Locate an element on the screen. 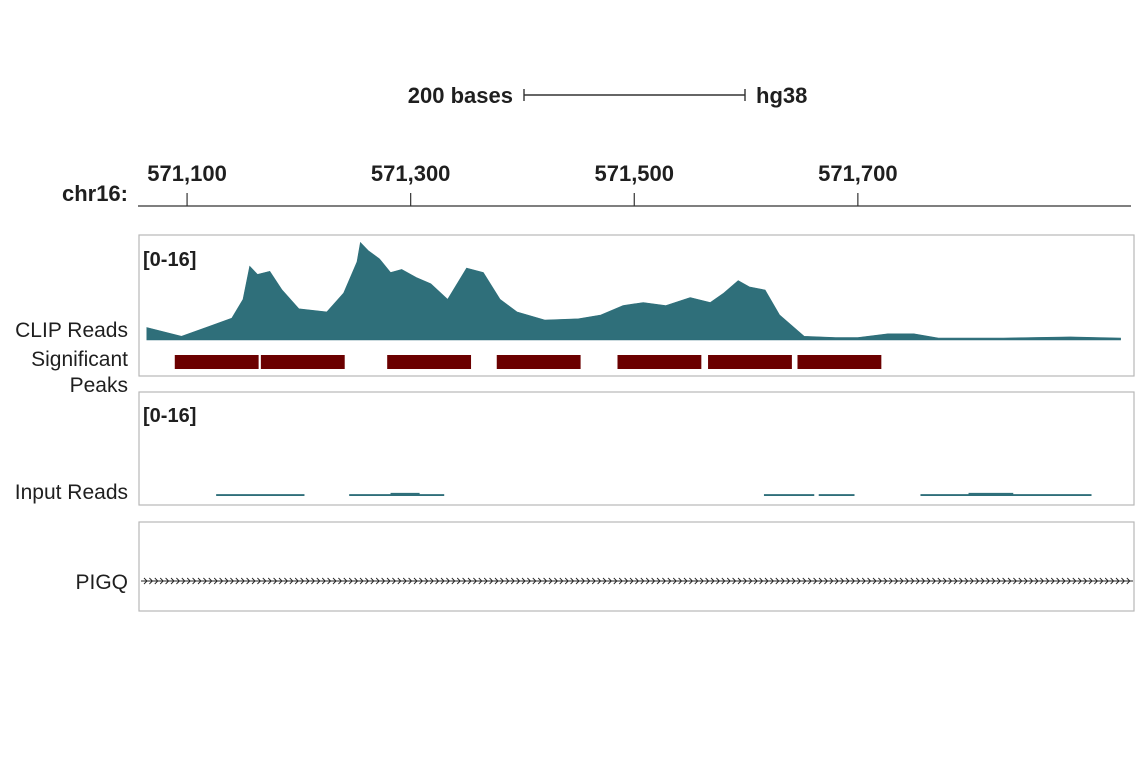  significant-peaks-track is located at coordinates (528, 362).